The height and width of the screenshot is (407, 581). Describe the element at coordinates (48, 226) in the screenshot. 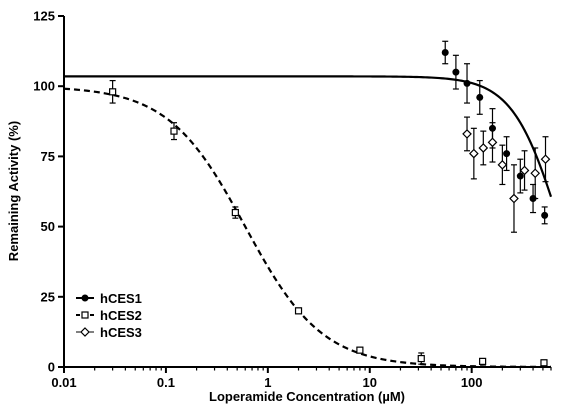

I see `y-tick-label-50: 50` at that location.